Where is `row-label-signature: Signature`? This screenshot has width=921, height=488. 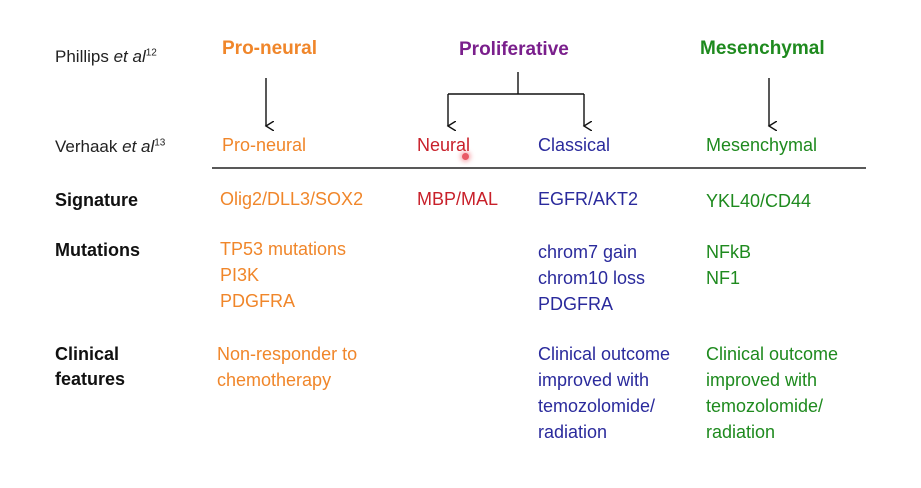
row-label-signature: Signature is located at coordinates (97, 200).